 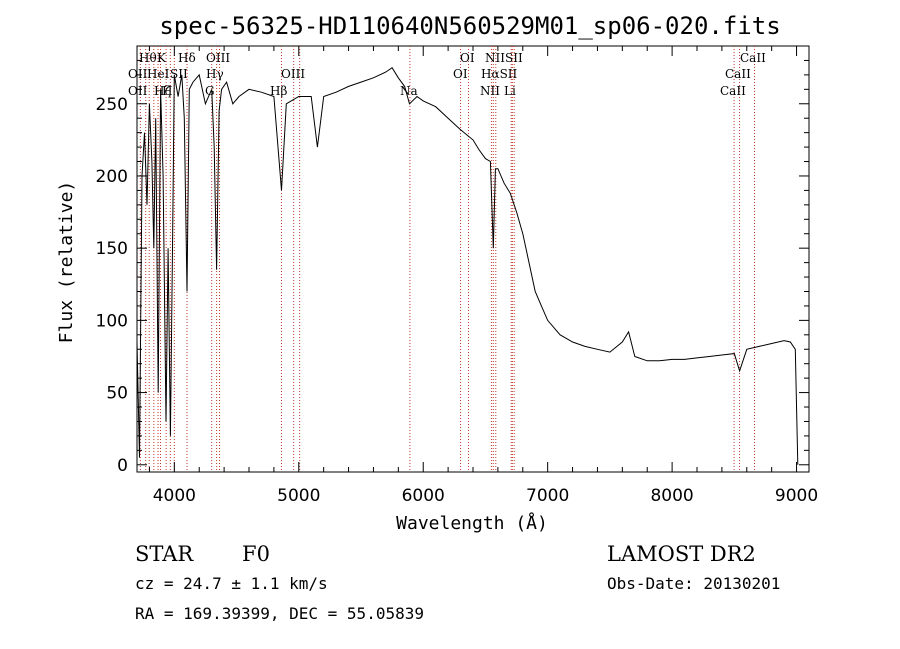 I want to click on line-label: NIISII, so click(x=504, y=58).